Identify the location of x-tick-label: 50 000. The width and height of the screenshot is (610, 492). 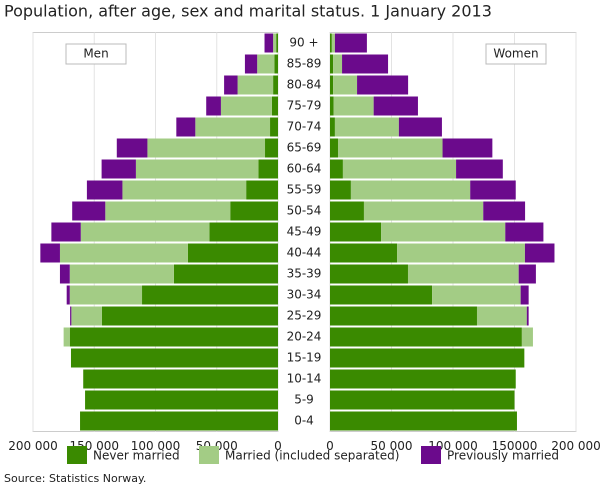
(392, 446).